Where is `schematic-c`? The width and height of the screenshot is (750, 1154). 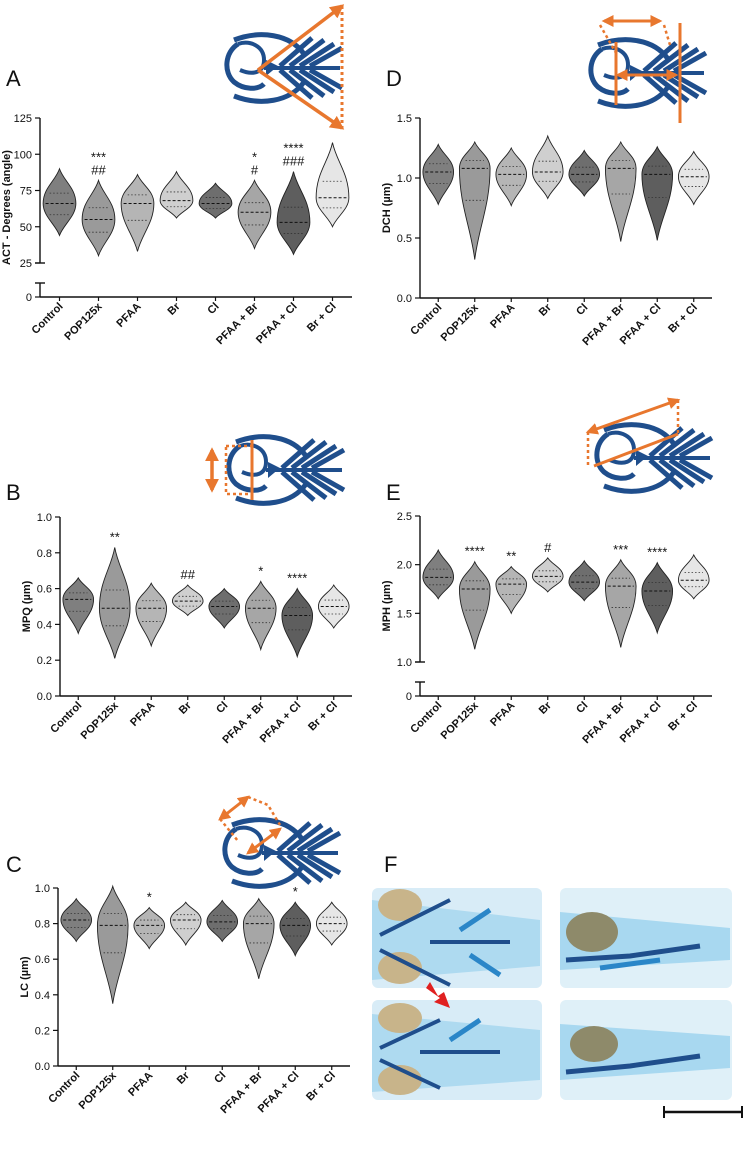
schematic-c is located at coordinates (279, 840).